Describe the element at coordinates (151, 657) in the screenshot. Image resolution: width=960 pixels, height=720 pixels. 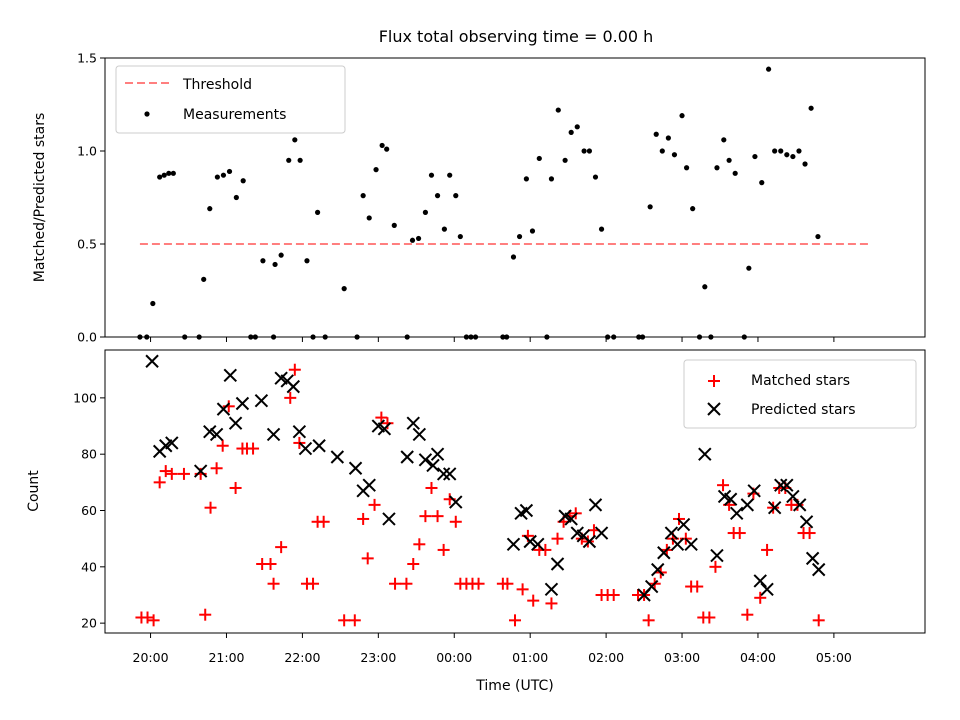
I see `x-tick-label: 20:00` at that location.